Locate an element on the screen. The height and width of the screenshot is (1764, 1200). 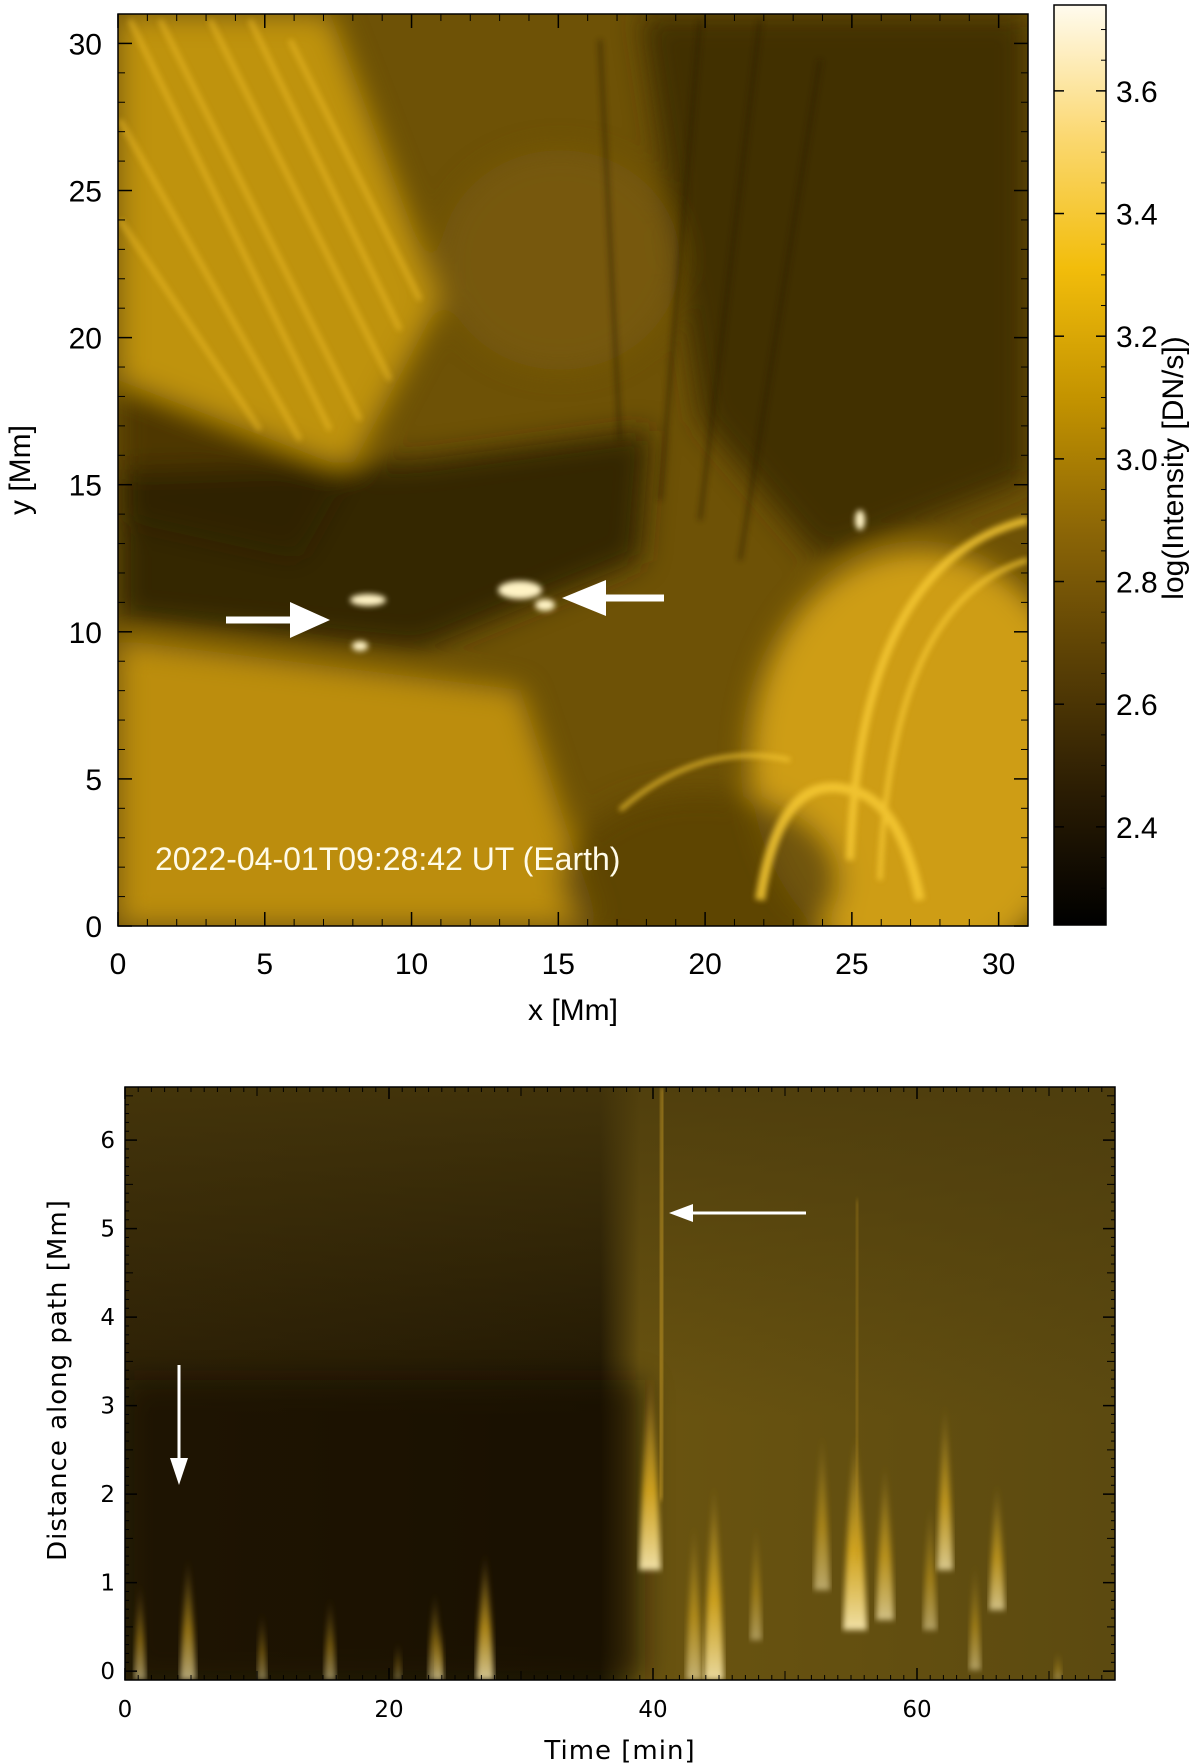
colorbar-tick-label: 3.0 is located at coordinates (1137, 460).